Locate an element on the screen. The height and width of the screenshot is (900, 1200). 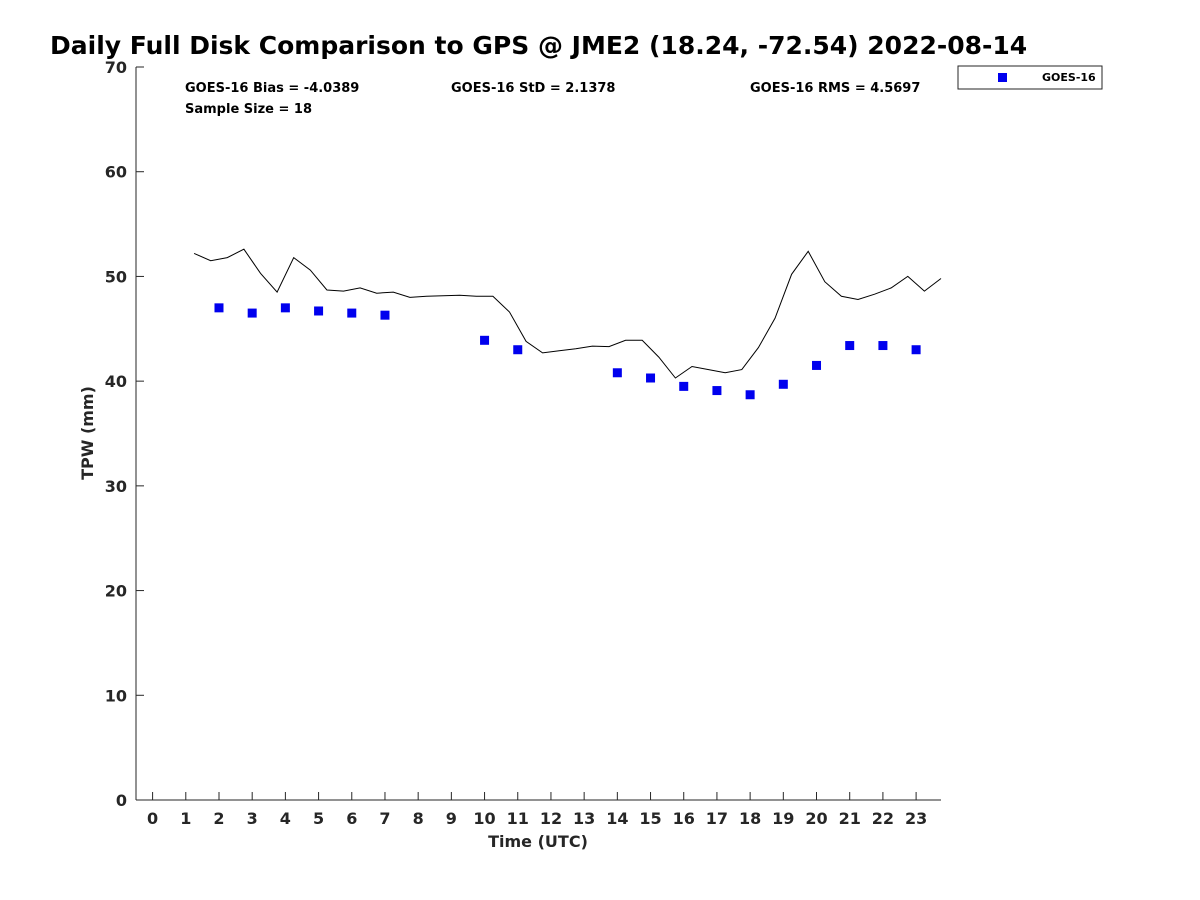
legend: GOES-16 is located at coordinates (1030, 77).